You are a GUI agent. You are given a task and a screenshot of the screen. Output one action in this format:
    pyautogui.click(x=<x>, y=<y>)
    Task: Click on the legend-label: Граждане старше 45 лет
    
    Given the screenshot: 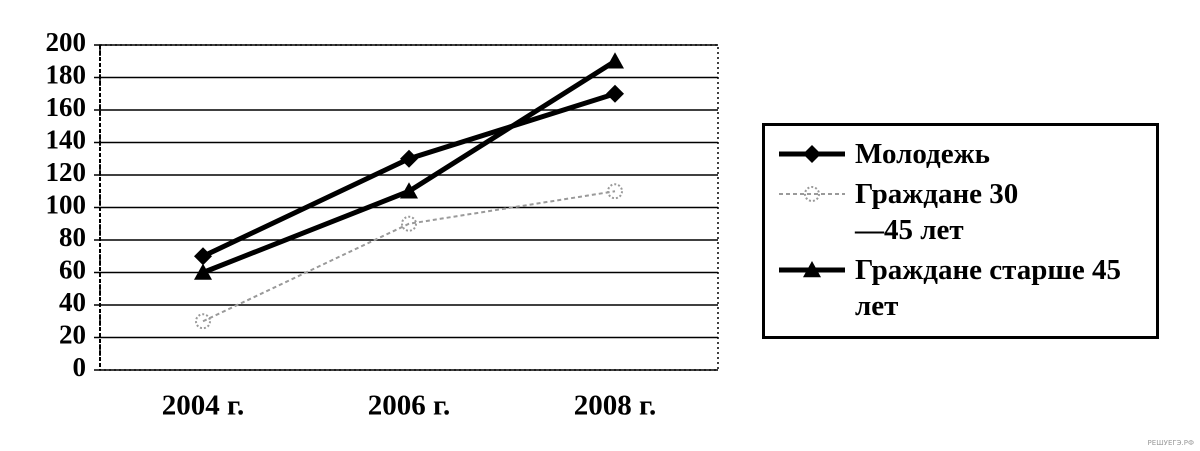 What is the action you would take?
    pyautogui.click(x=988, y=288)
    